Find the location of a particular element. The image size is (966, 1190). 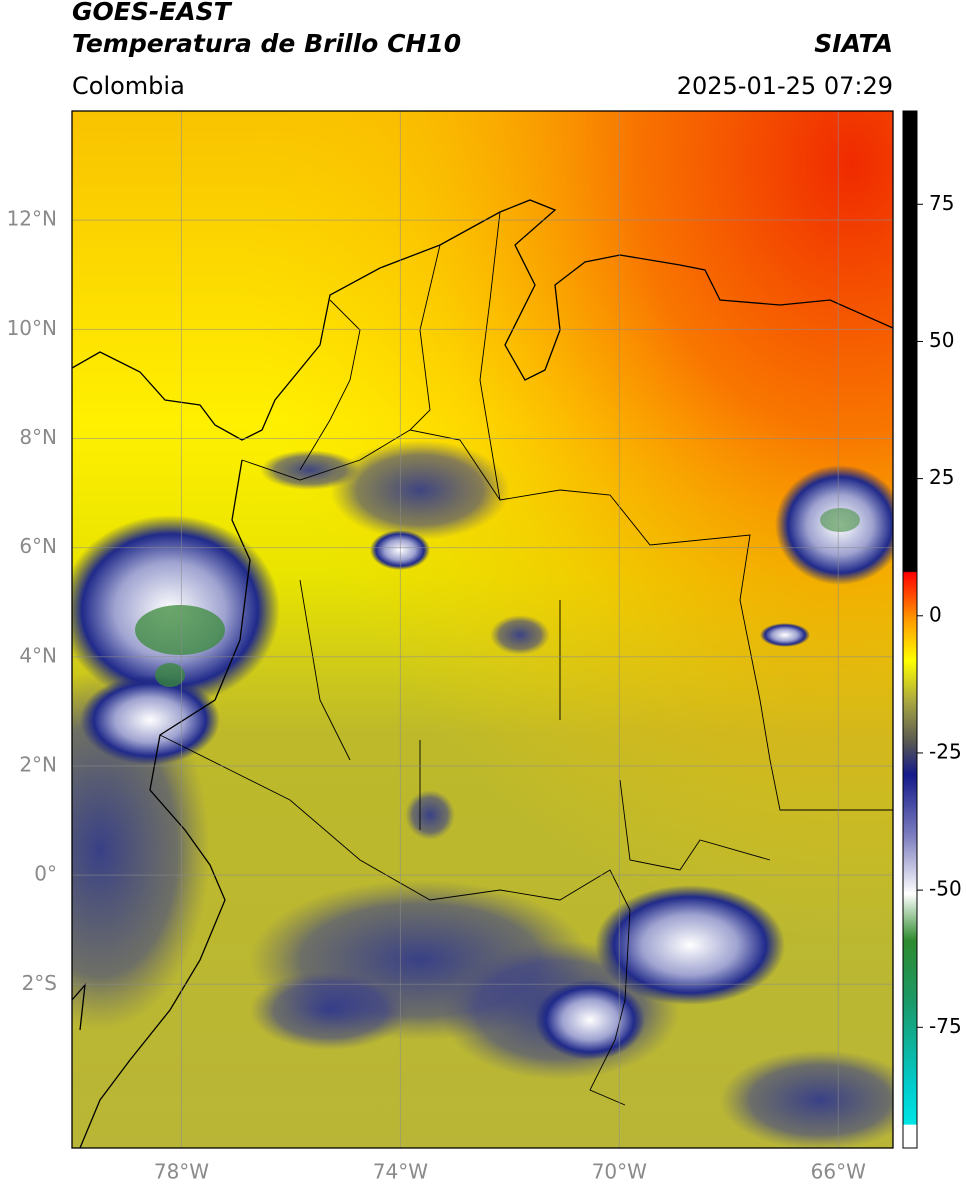

satellite-title: GOES-EAST is located at coordinates (152, 13).